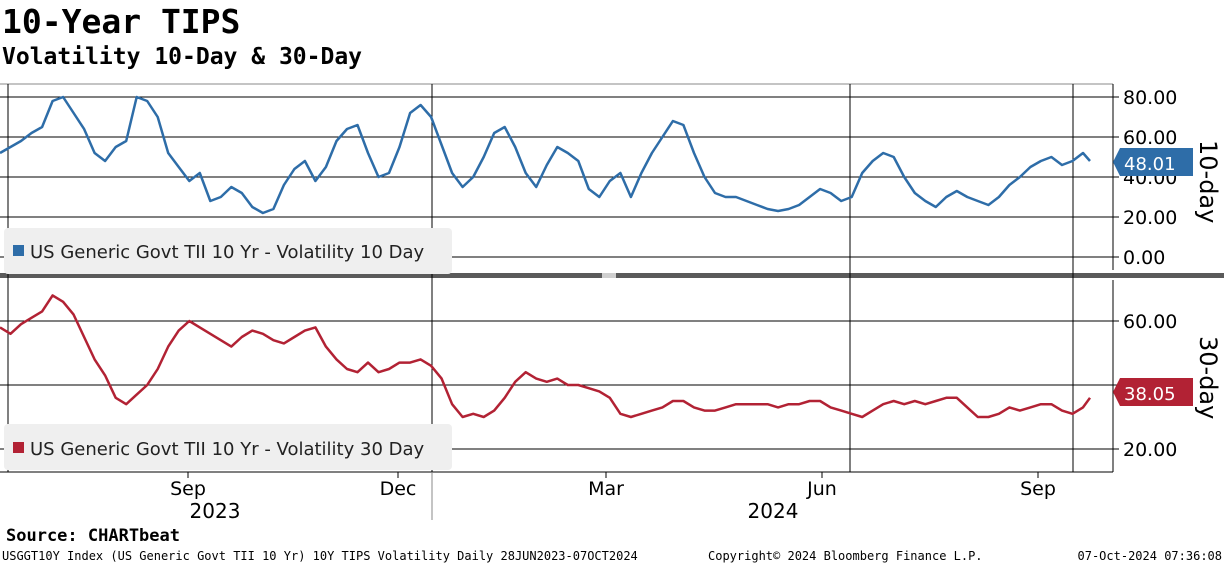 The height and width of the screenshot is (566, 1224). Describe the element at coordinates (93, 536) in the screenshot. I see `source-note: Source: CHARTbeat` at that location.